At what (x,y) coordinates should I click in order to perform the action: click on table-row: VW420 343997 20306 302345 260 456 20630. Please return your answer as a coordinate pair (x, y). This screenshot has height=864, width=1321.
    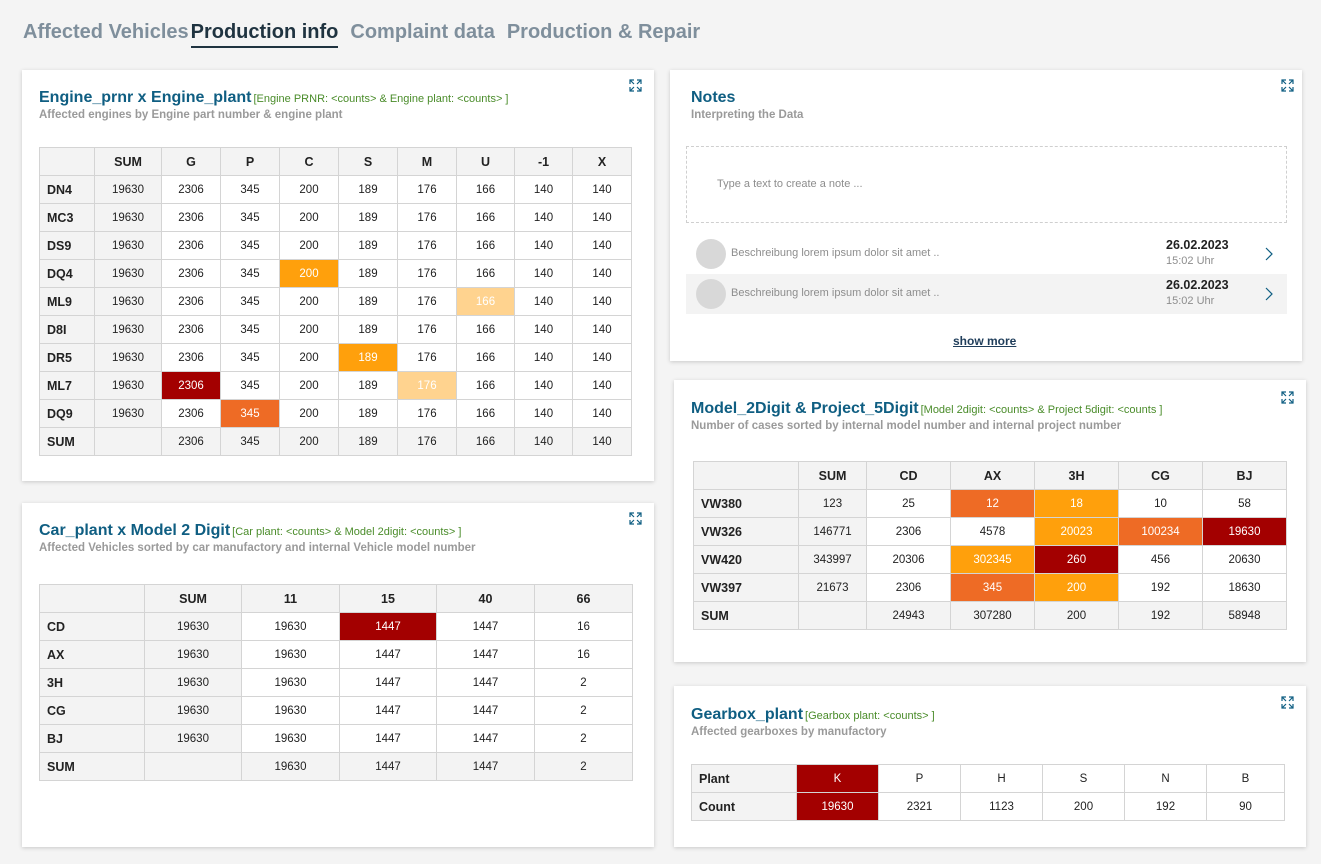
    Looking at the image, I should click on (990, 559).